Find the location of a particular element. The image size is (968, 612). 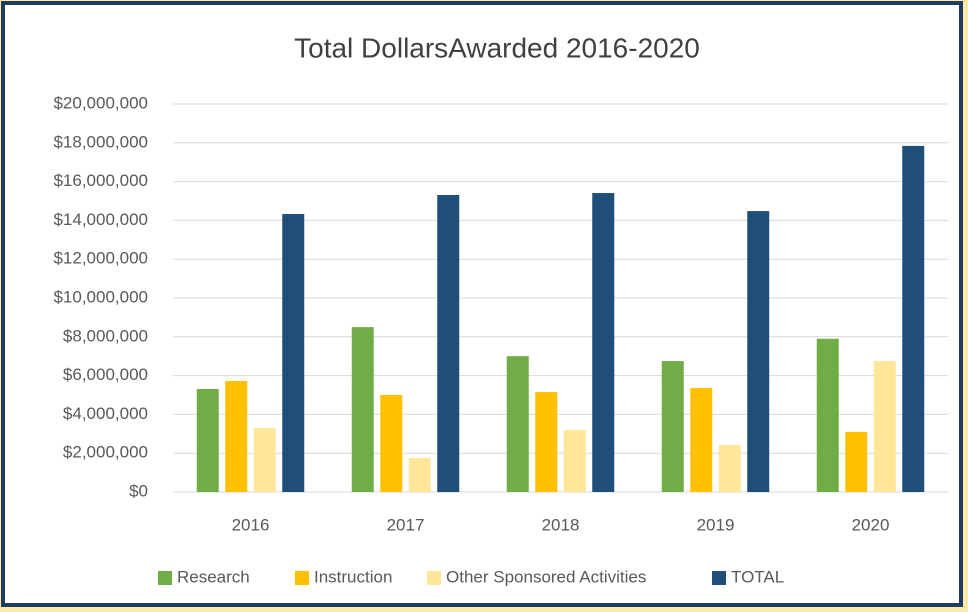

x-tick-label: 2019 is located at coordinates (716, 524).